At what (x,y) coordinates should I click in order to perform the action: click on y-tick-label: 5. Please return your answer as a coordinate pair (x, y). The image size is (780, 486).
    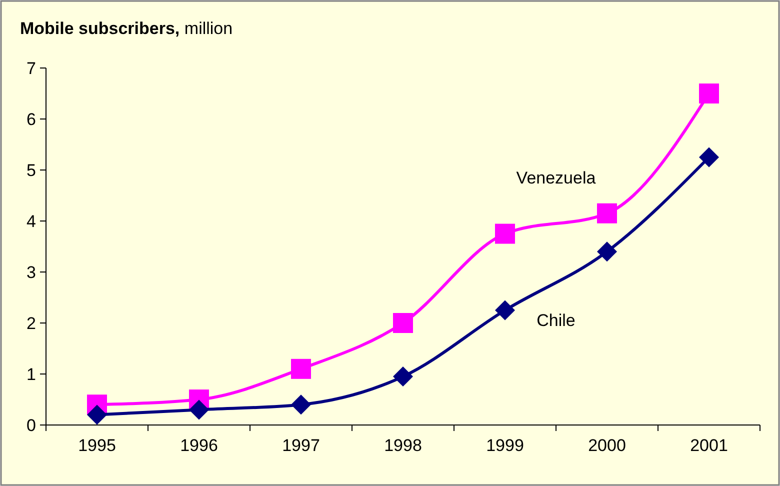
    Looking at the image, I should click on (31, 170).